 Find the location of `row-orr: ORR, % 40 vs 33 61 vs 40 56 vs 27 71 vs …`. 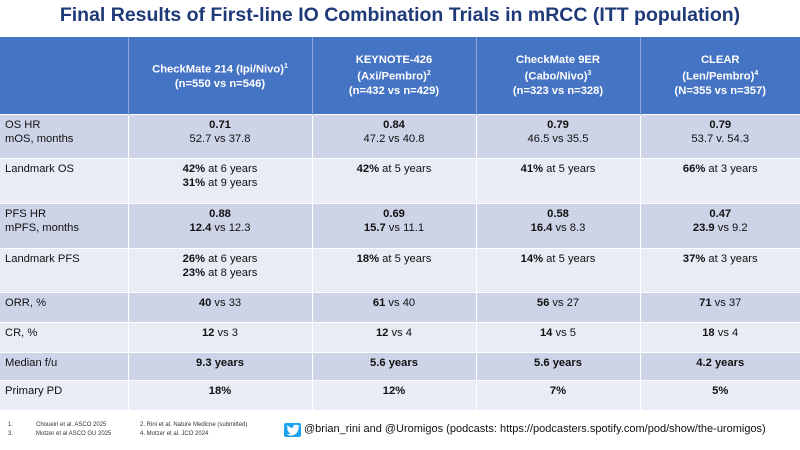

row-orr: ORR, % 40 vs 33 61 vs 40 56 vs 27 71 vs … is located at coordinates (400, 307).